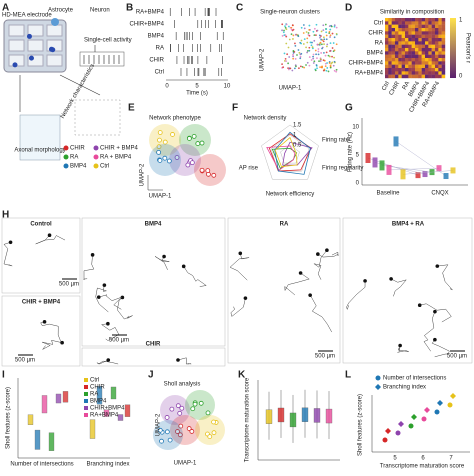 The height and width of the screenshot is (476, 474). Describe the element at coordinates (435, 311) in the screenshot. I see `soma` at that location.